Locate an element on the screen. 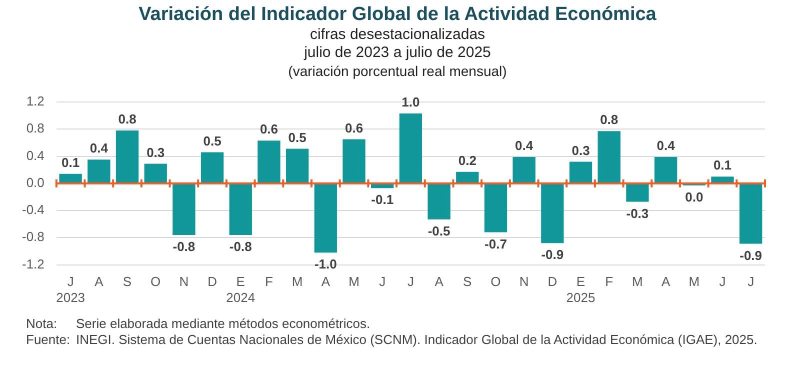 Image resolution: width=795 pixels, height=366 pixels. y-tick-label: -1.2 is located at coordinates (33, 264).